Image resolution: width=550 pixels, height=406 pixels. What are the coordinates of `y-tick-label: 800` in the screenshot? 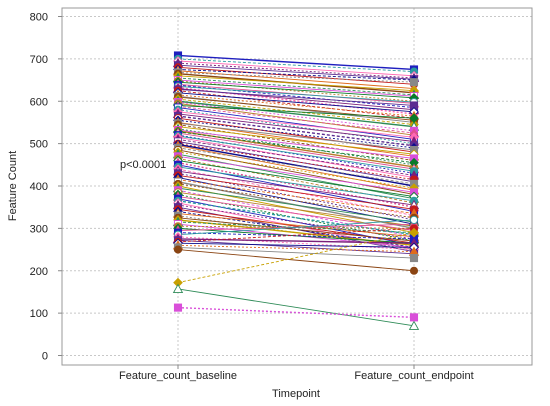 It's located at (39, 18).